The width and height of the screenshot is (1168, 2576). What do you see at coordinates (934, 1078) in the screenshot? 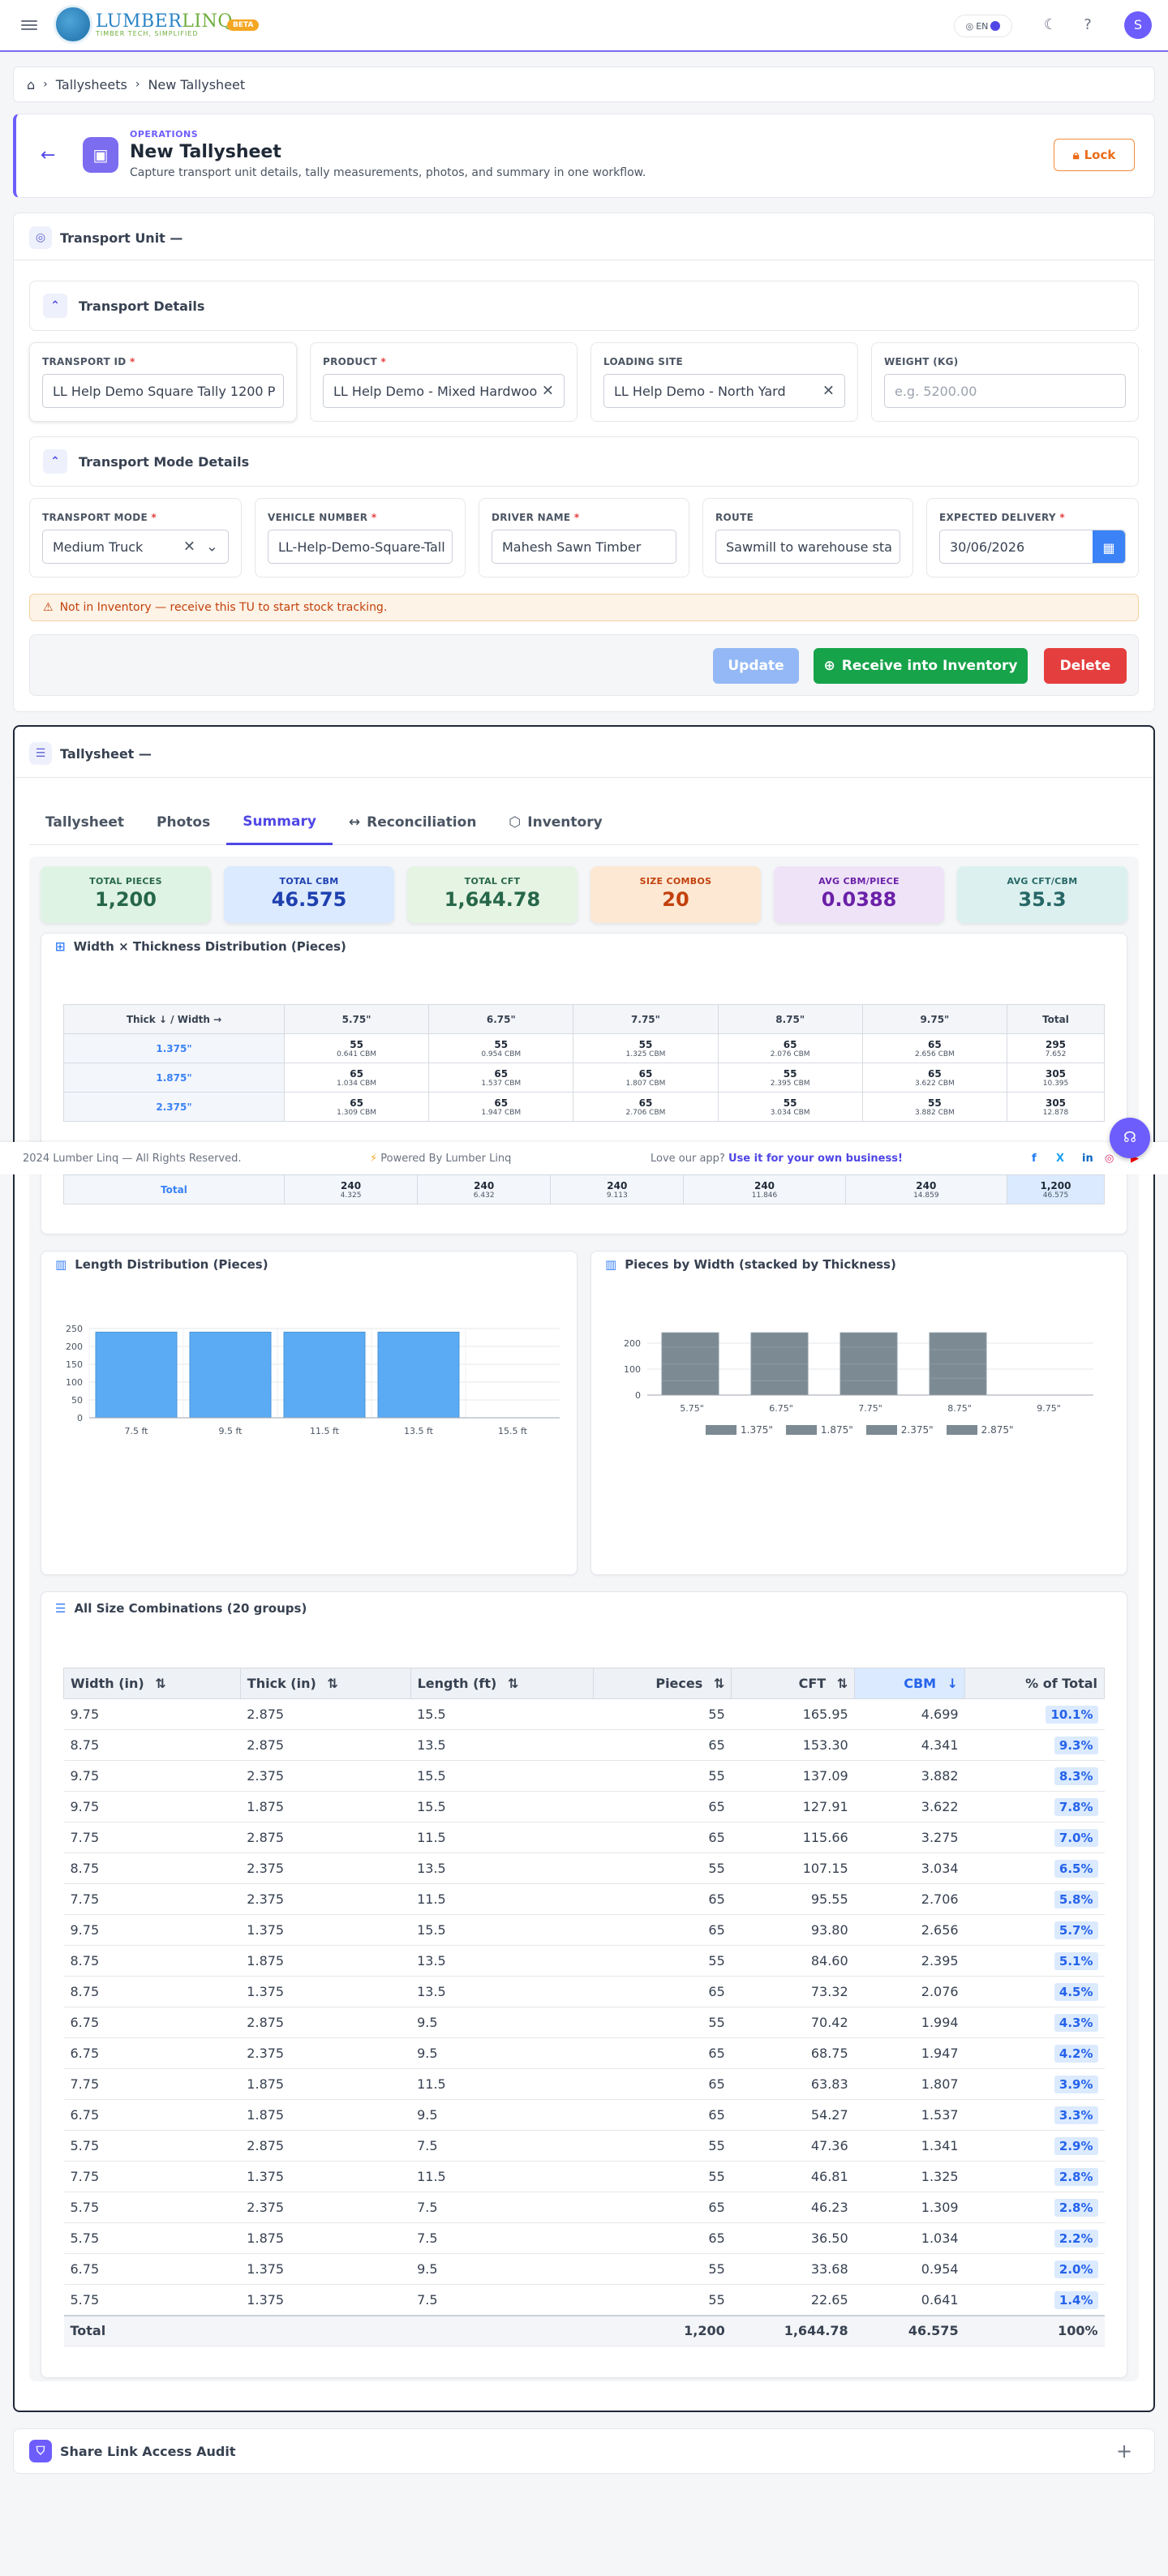
I see `cross-cell: 65 3.622 CBM` at bounding box center [934, 1078].